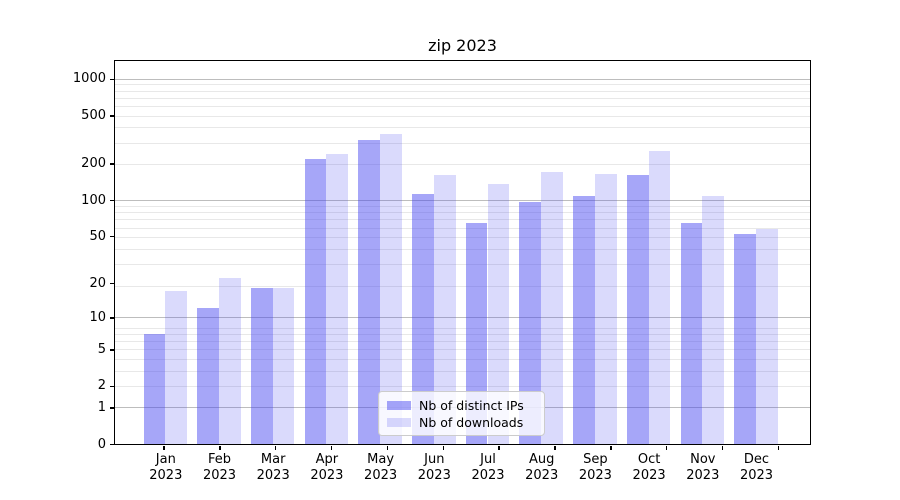 The width and height of the screenshot is (900, 500). What do you see at coordinates (101, 386) in the screenshot?
I see `y-tick-label: 2` at bounding box center [101, 386].